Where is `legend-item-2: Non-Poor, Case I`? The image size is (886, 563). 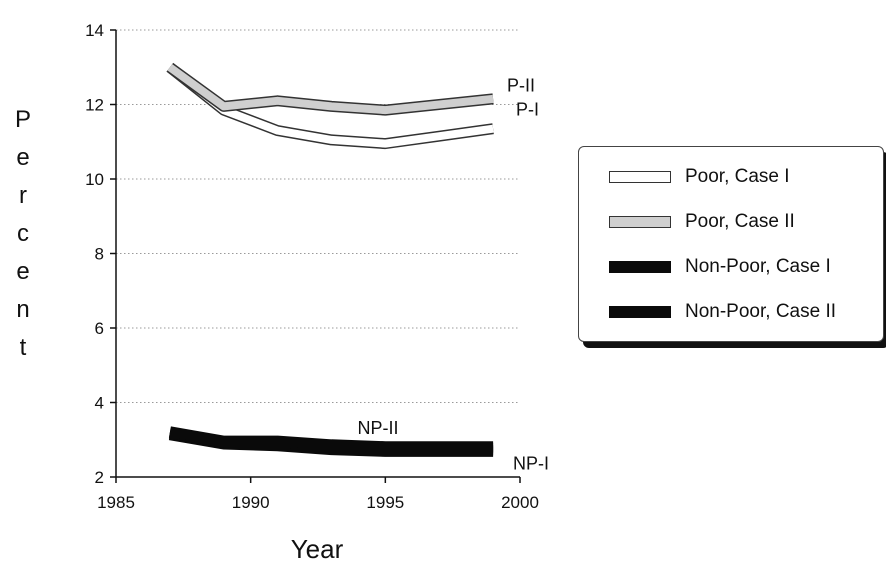 legend-item-2: Non-Poor, Case I is located at coordinates (720, 267).